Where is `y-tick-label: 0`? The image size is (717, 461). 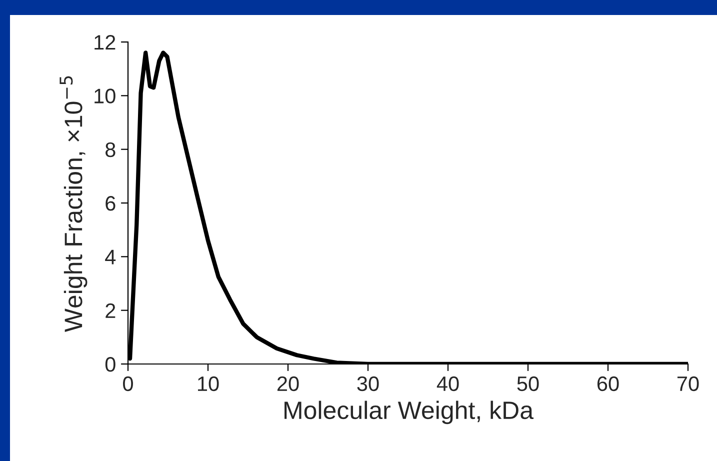
y-tick-label: 0 is located at coordinates (110, 364).